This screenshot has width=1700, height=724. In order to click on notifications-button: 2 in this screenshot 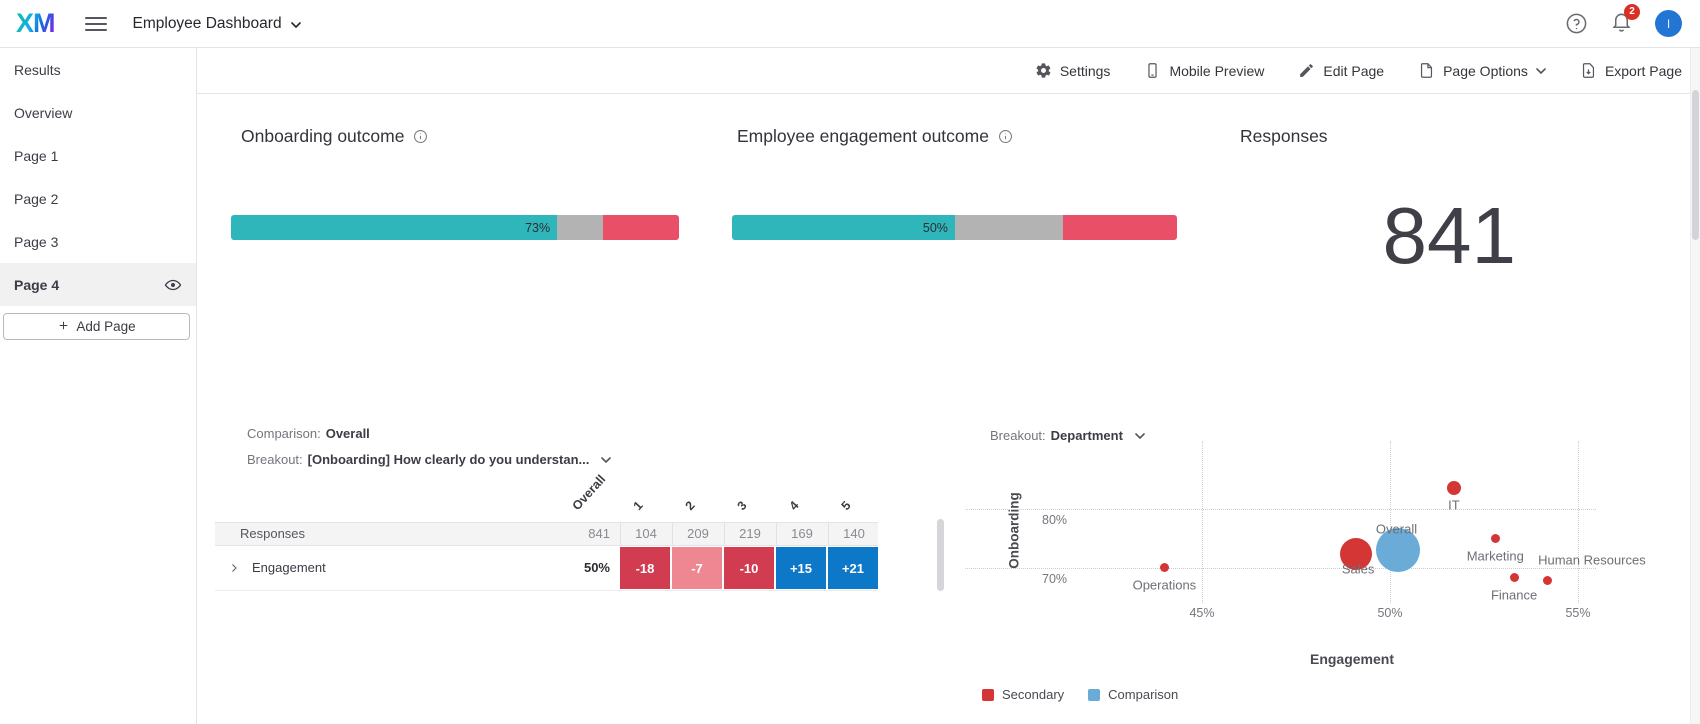, I will do `click(1625, 20)`.